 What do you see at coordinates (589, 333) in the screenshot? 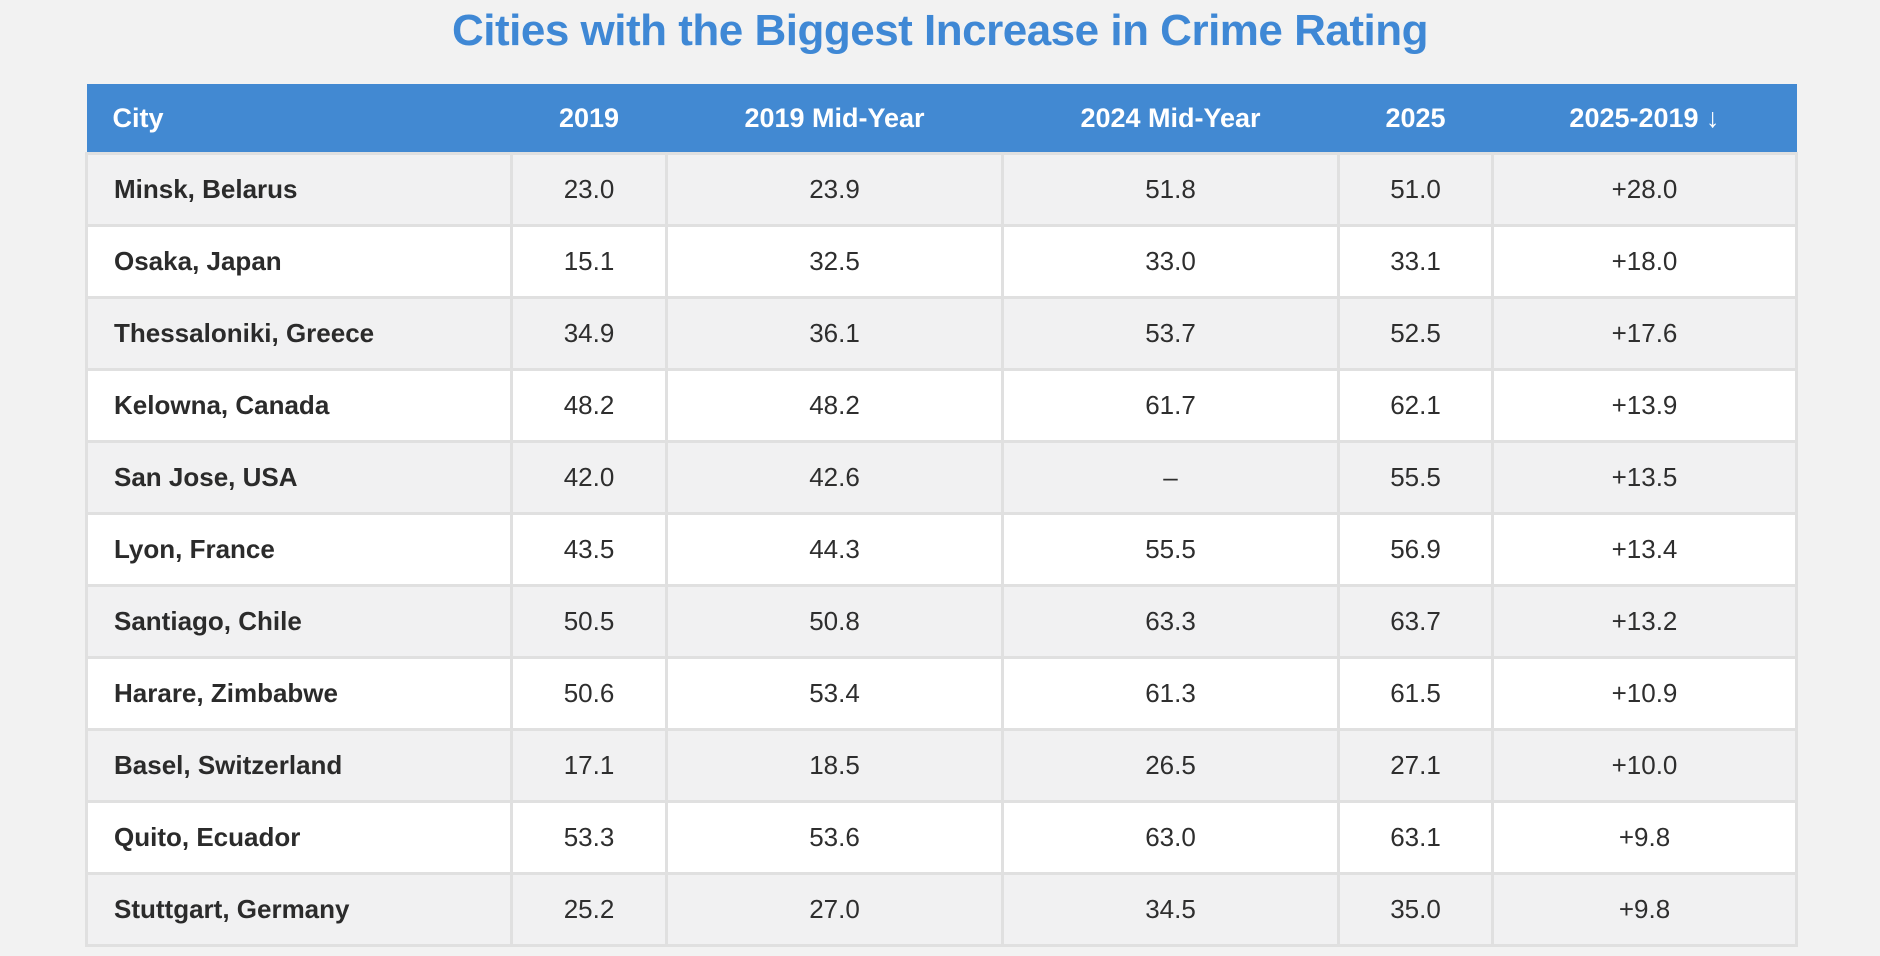
I see `value-cell: 34.9` at bounding box center [589, 333].